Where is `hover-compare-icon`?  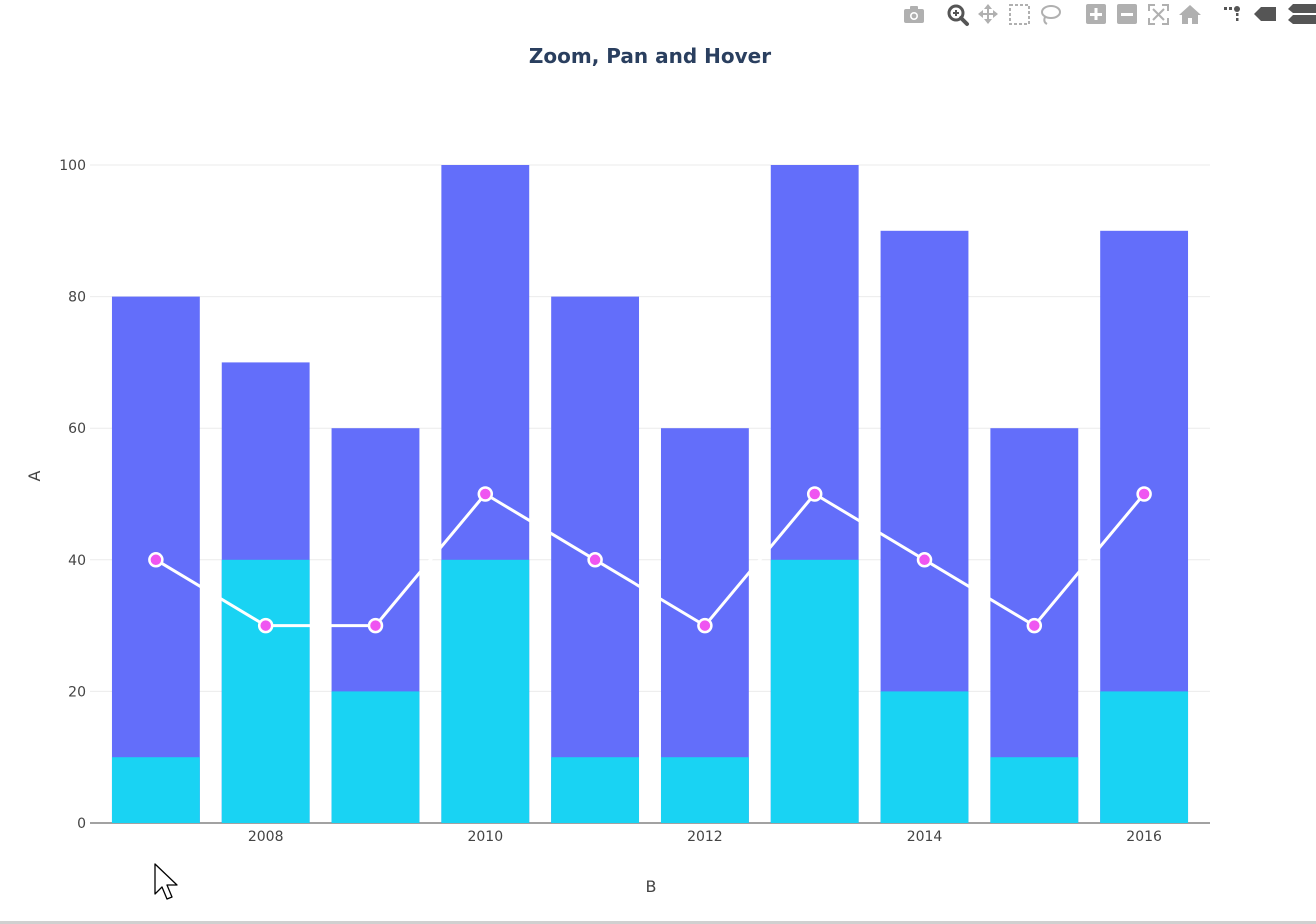 hover-compare-icon is located at coordinates (1302, 14).